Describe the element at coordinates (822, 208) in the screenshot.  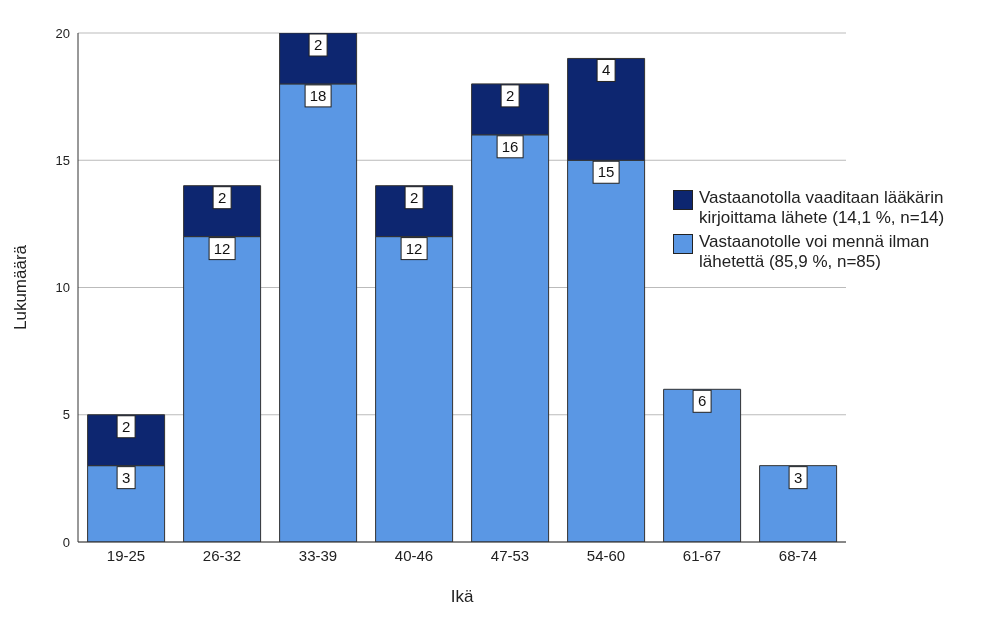
I see `legend-label: Vastaanotolla vaaditaan lääkärin kirjoittama lähete (14,1 %, n=14)` at that location.